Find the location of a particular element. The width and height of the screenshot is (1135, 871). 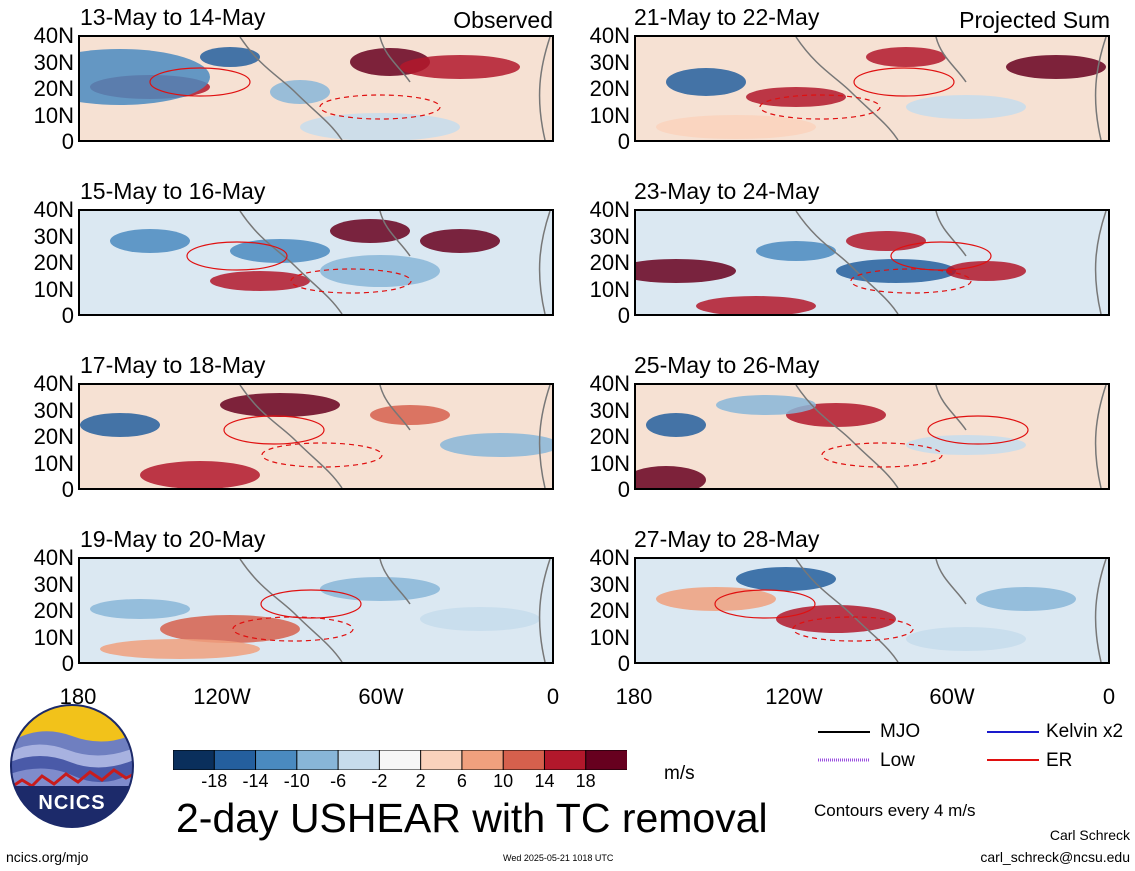

footer-timestamp: Wed 2025-05-21 1018 UTC is located at coordinates (558, 858).